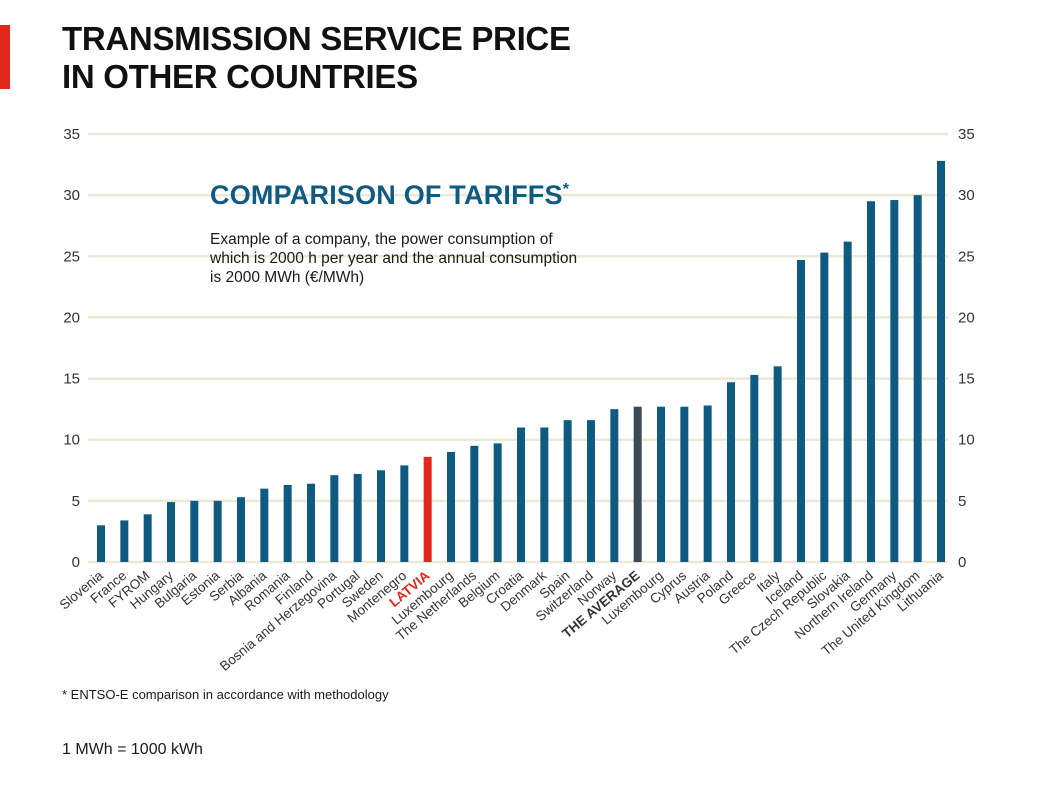 The width and height of the screenshot is (1039, 800). I want to click on page-title-line-1: TRANSMISSION SERVICE PRICE, so click(316, 38).